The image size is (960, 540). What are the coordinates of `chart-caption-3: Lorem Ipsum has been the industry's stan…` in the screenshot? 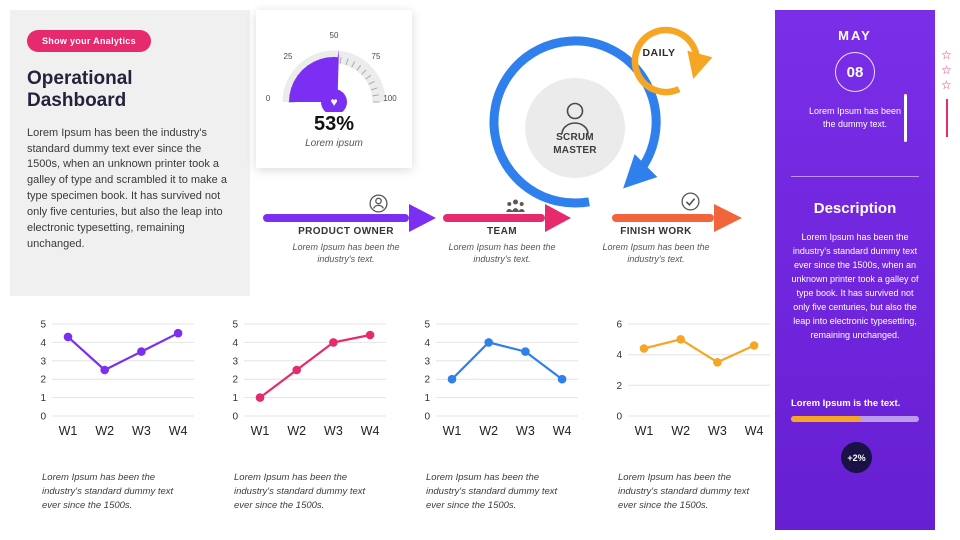 It's located at (492, 491).